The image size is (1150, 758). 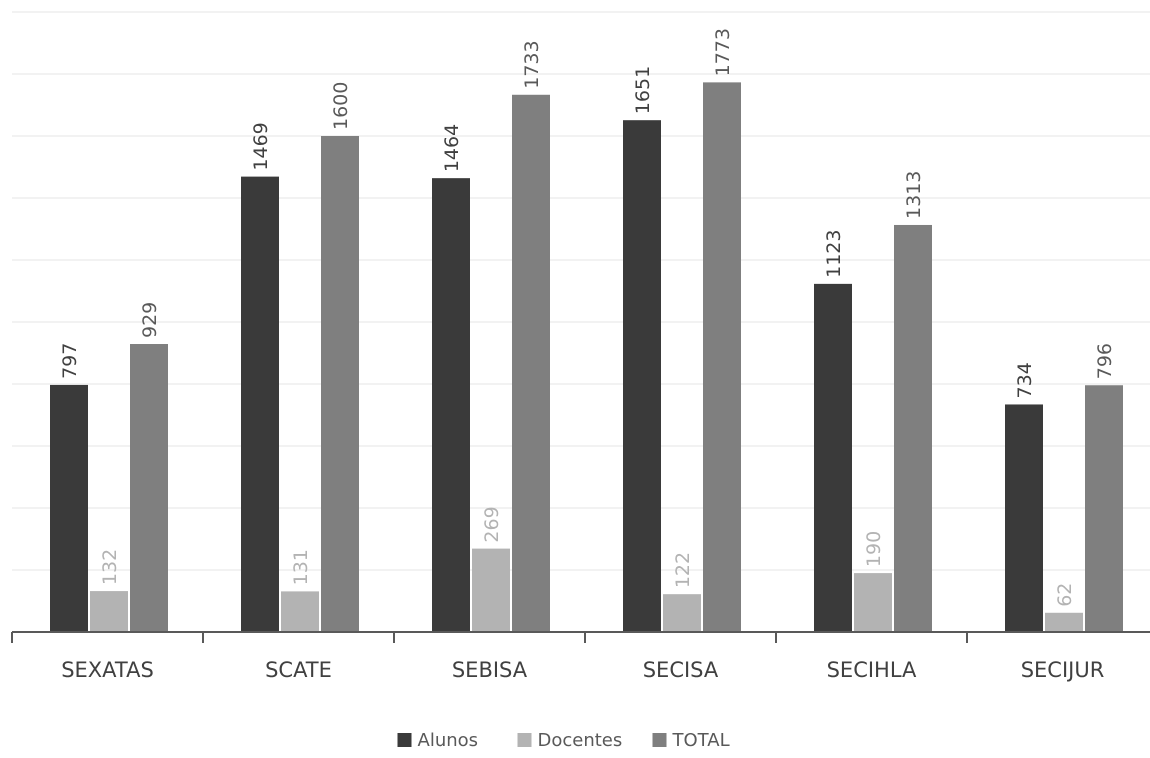 I want to click on value-label: 190, so click(x=874, y=549).